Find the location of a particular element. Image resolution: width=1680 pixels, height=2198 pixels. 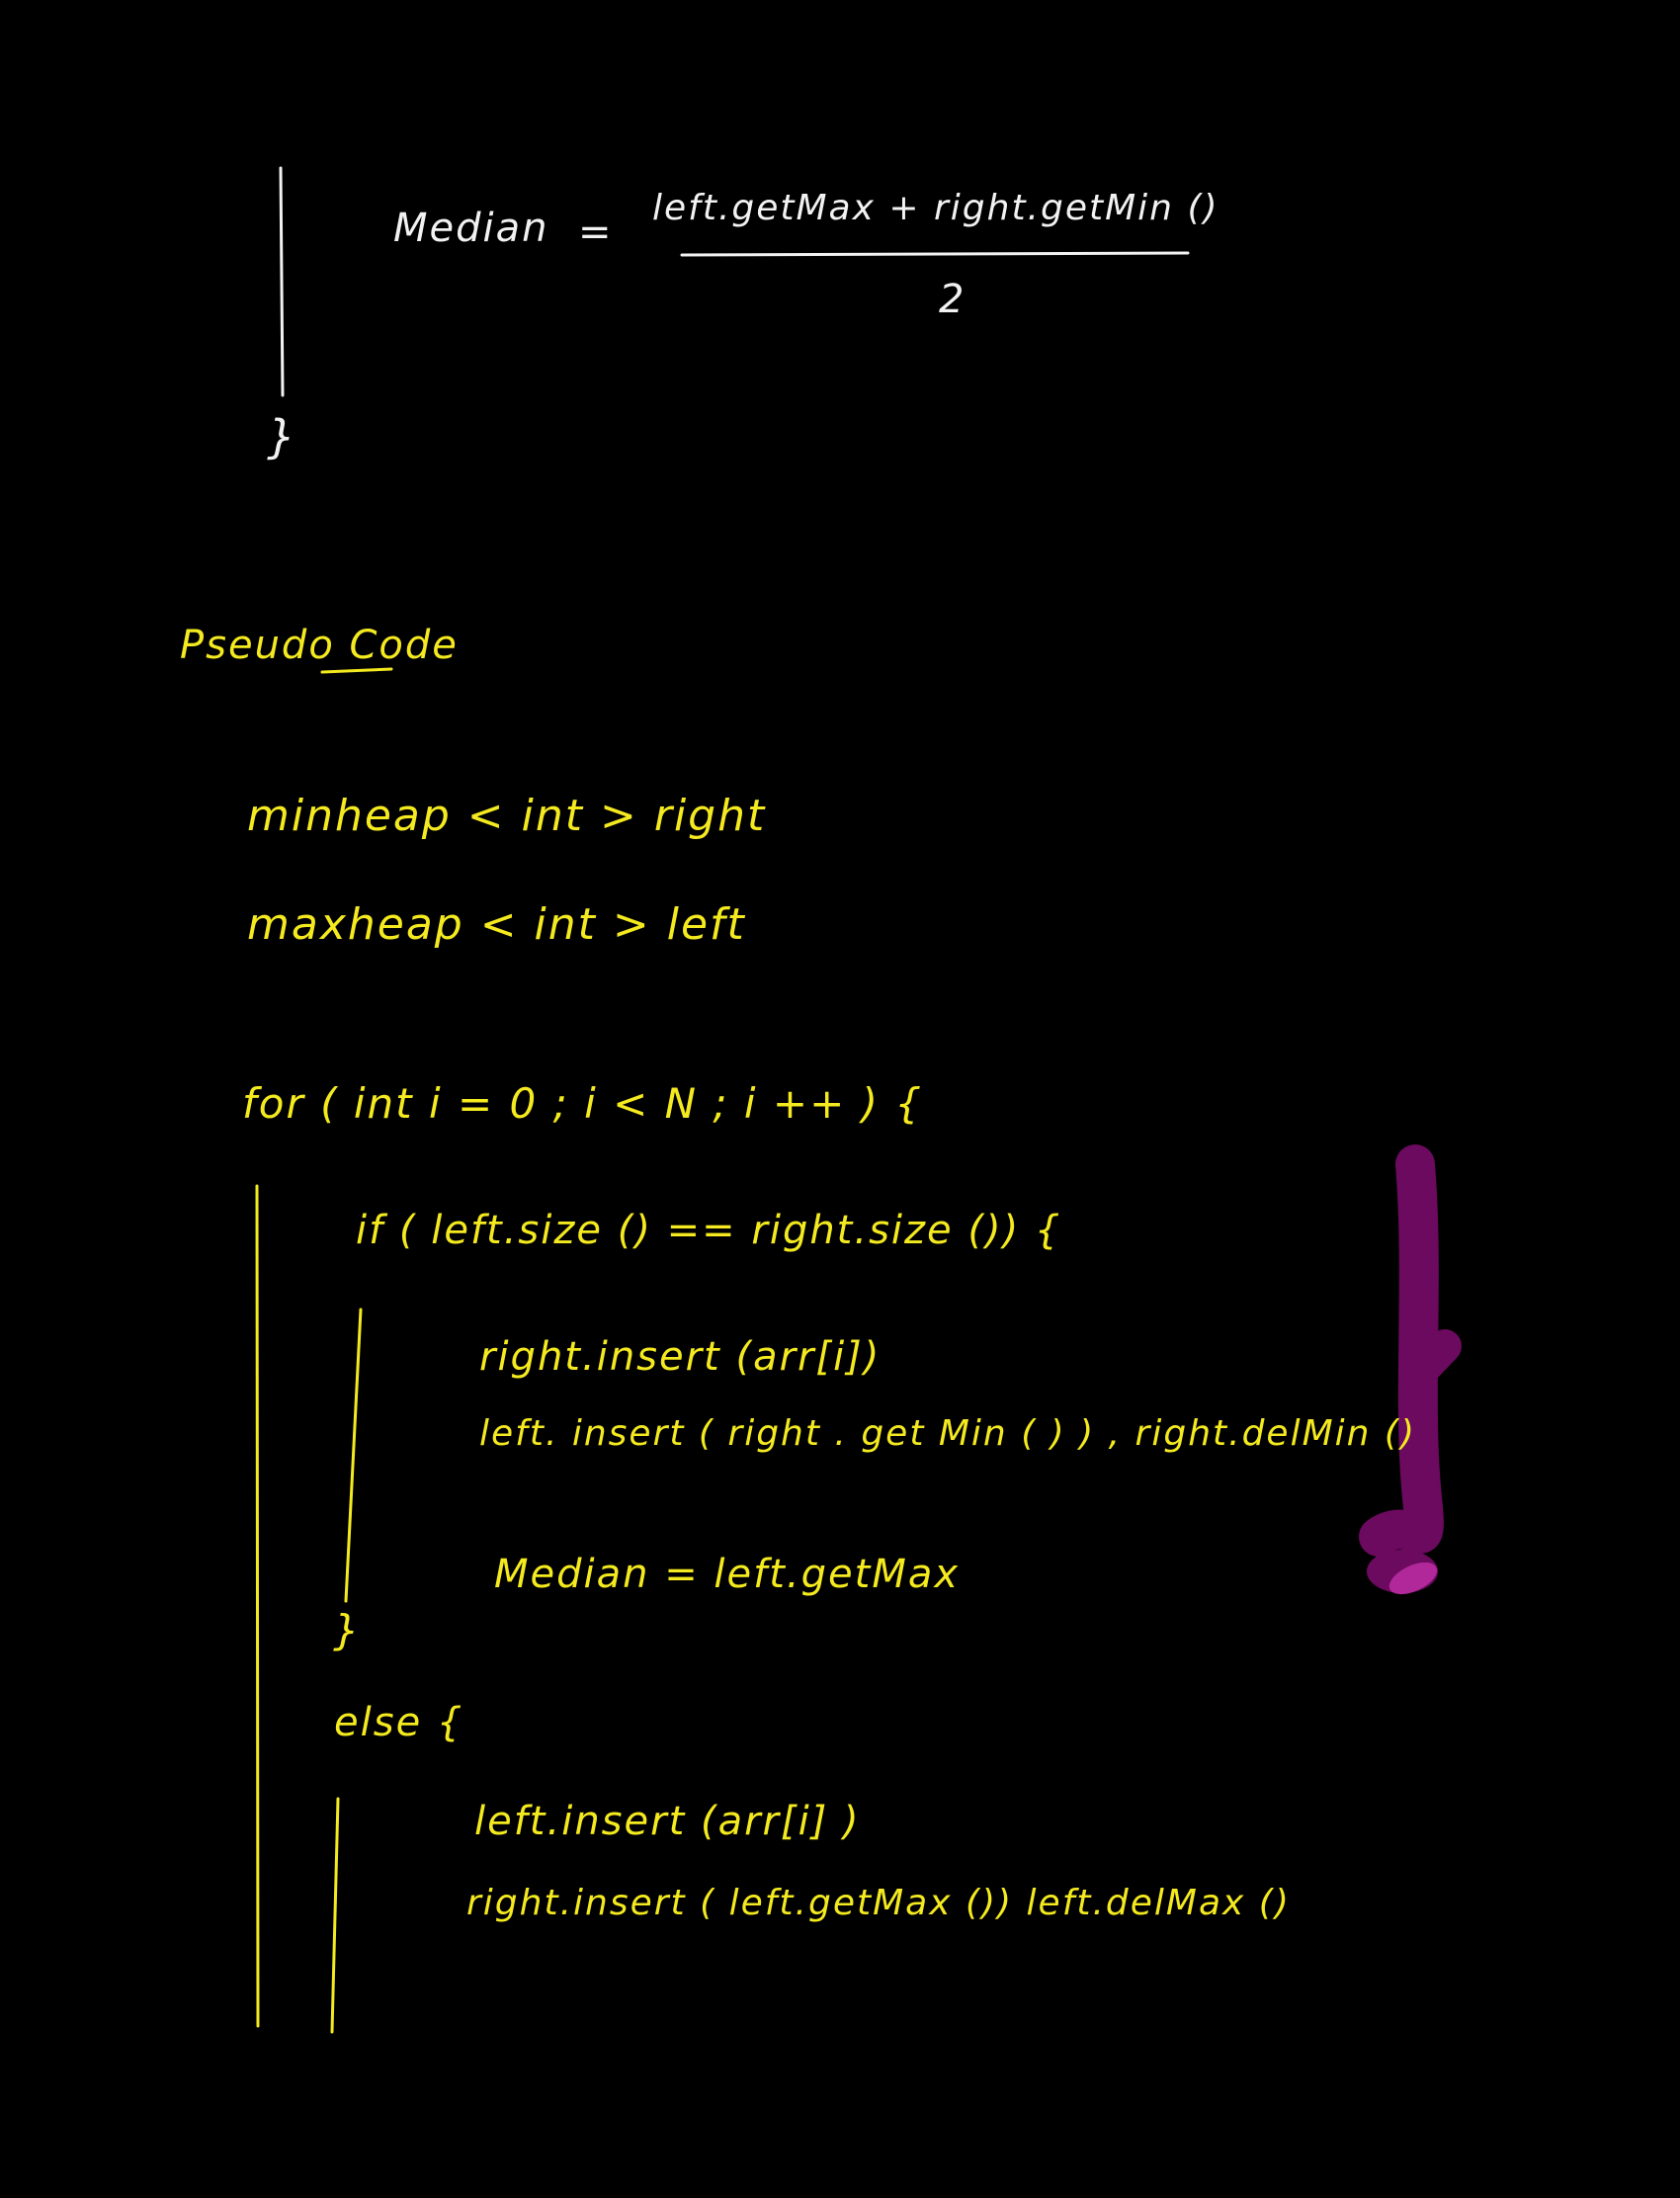

if-body-line-1: right.insert (arr[i]) is located at coordinates (680, 1357).